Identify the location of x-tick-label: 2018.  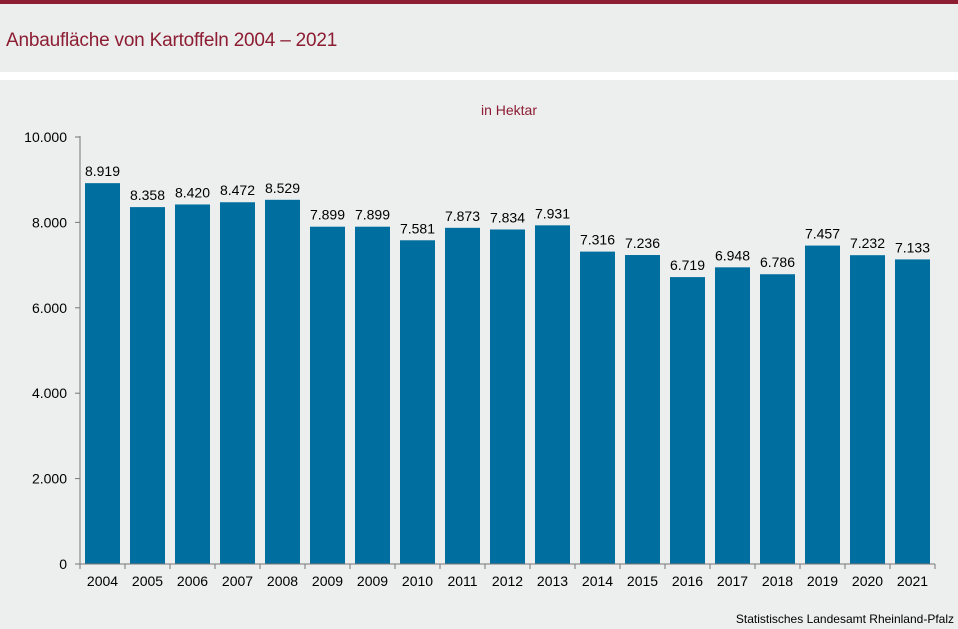
(777, 581).